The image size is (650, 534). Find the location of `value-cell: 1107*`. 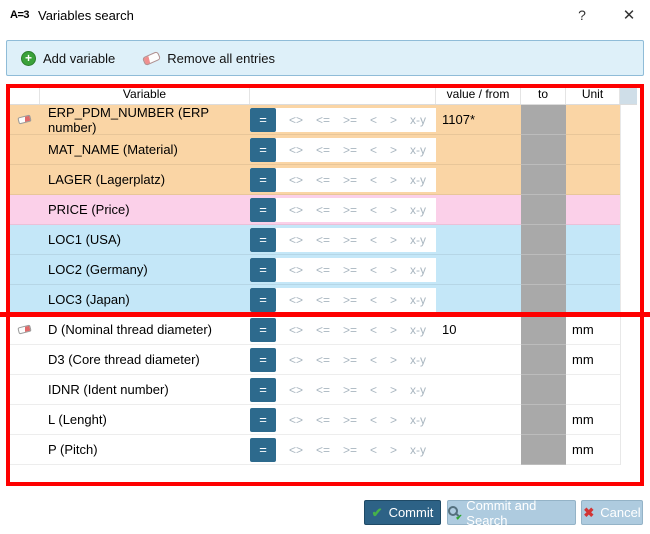

value-cell: 1107* is located at coordinates (478, 120).